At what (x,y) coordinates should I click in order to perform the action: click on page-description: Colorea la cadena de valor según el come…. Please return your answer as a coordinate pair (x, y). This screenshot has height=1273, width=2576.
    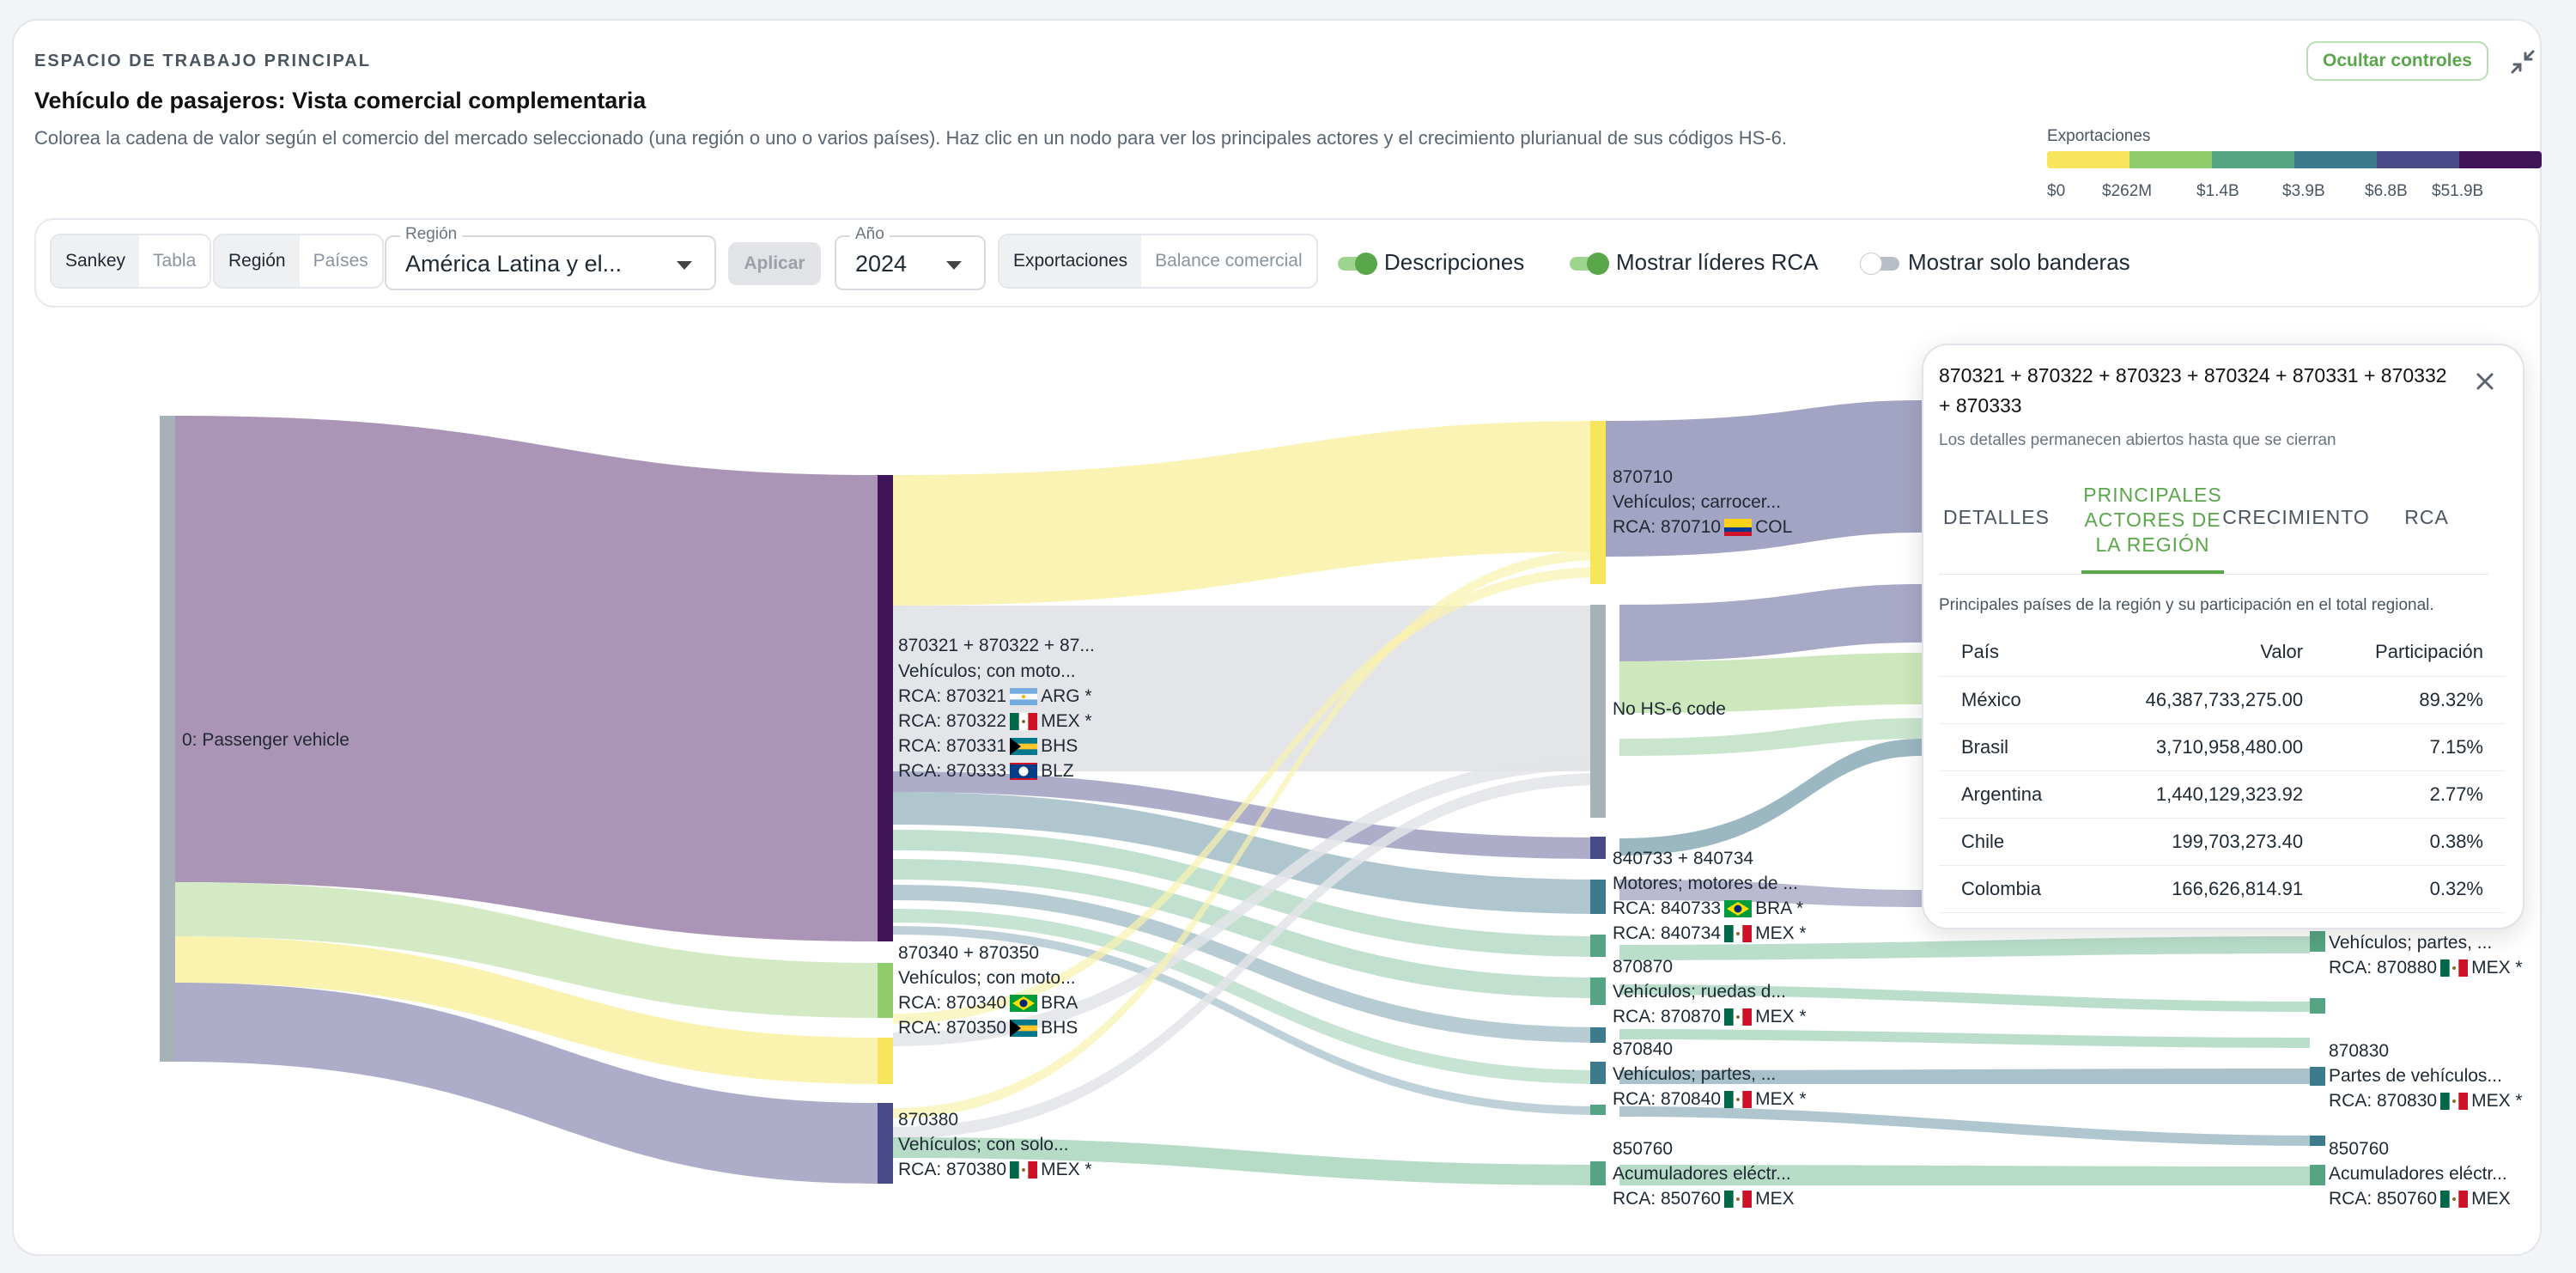
    Looking at the image, I should click on (911, 138).